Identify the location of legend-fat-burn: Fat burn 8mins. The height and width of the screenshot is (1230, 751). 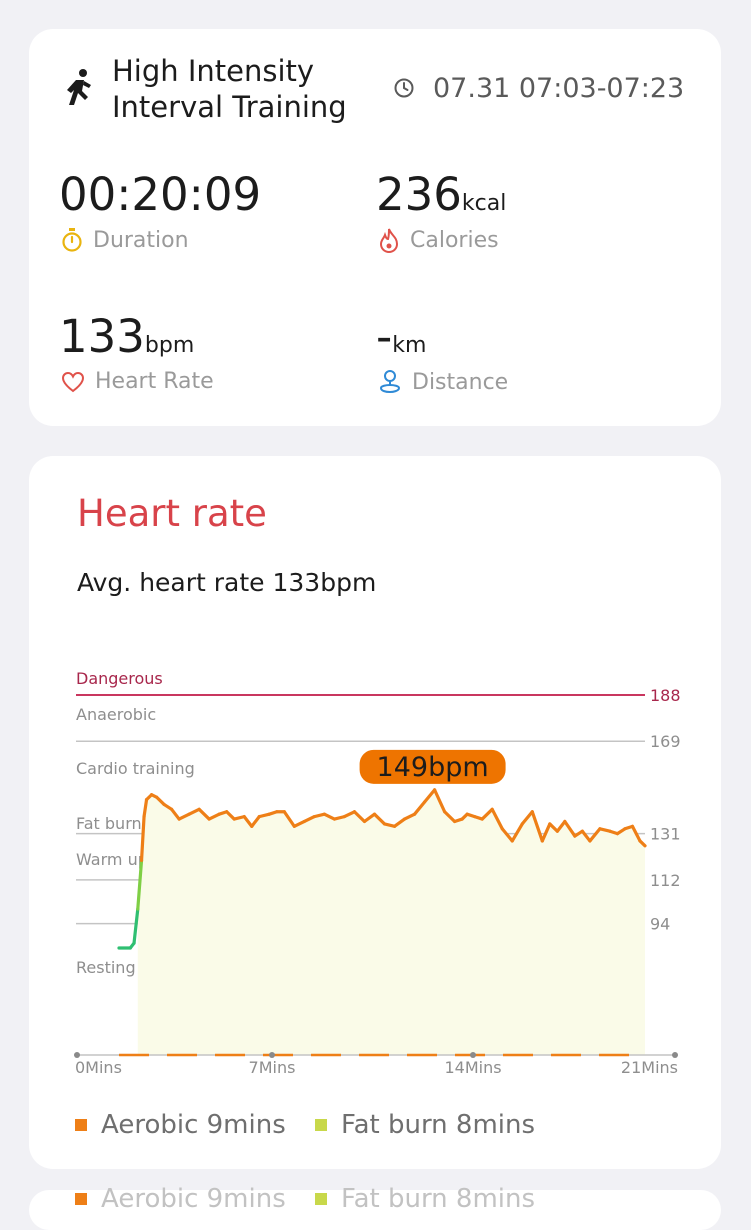
(425, 1125).